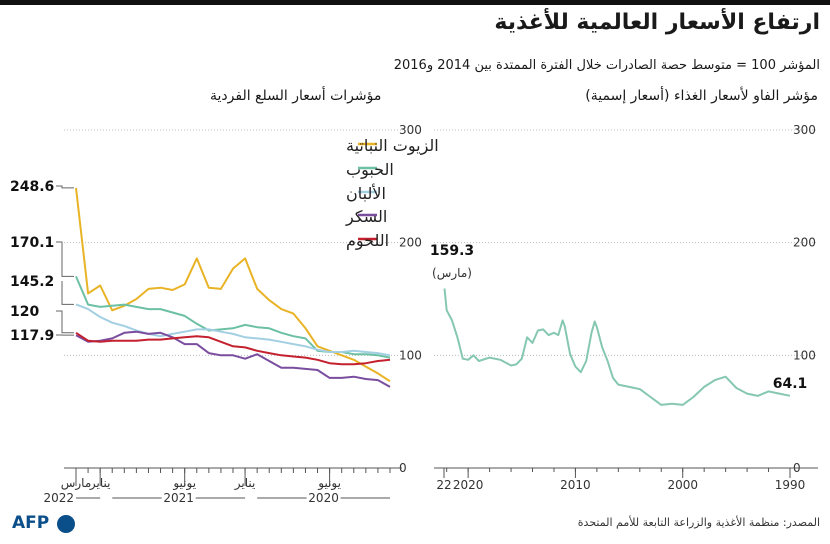 This screenshot has width=830, height=544. I want to click on left-y-tick-label: 200, so click(410, 243).